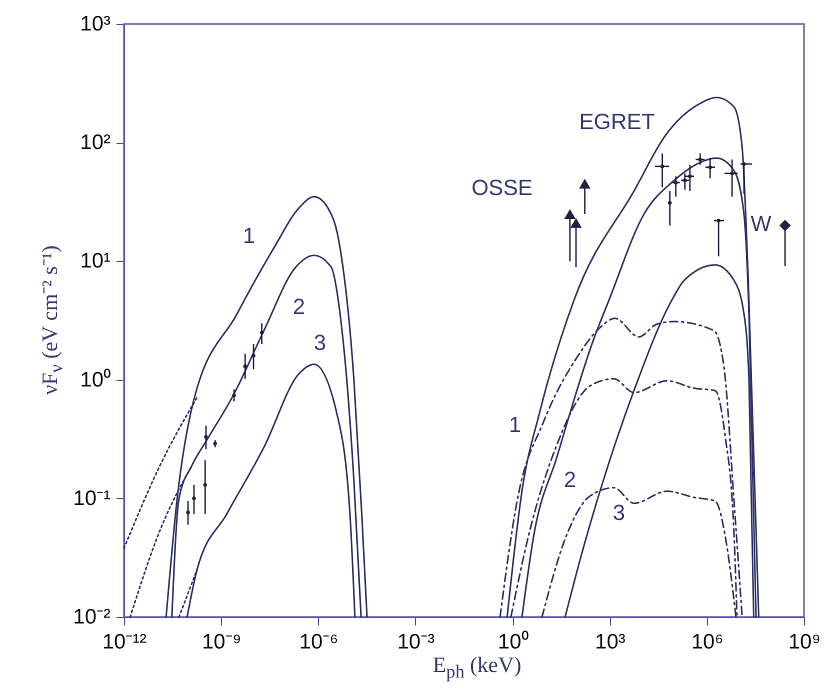 The width and height of the screenshot is (831, 694). Describe the element at coordinates (610, 642) in the screenshot. I see `x-tick-label: 10³` at that location.